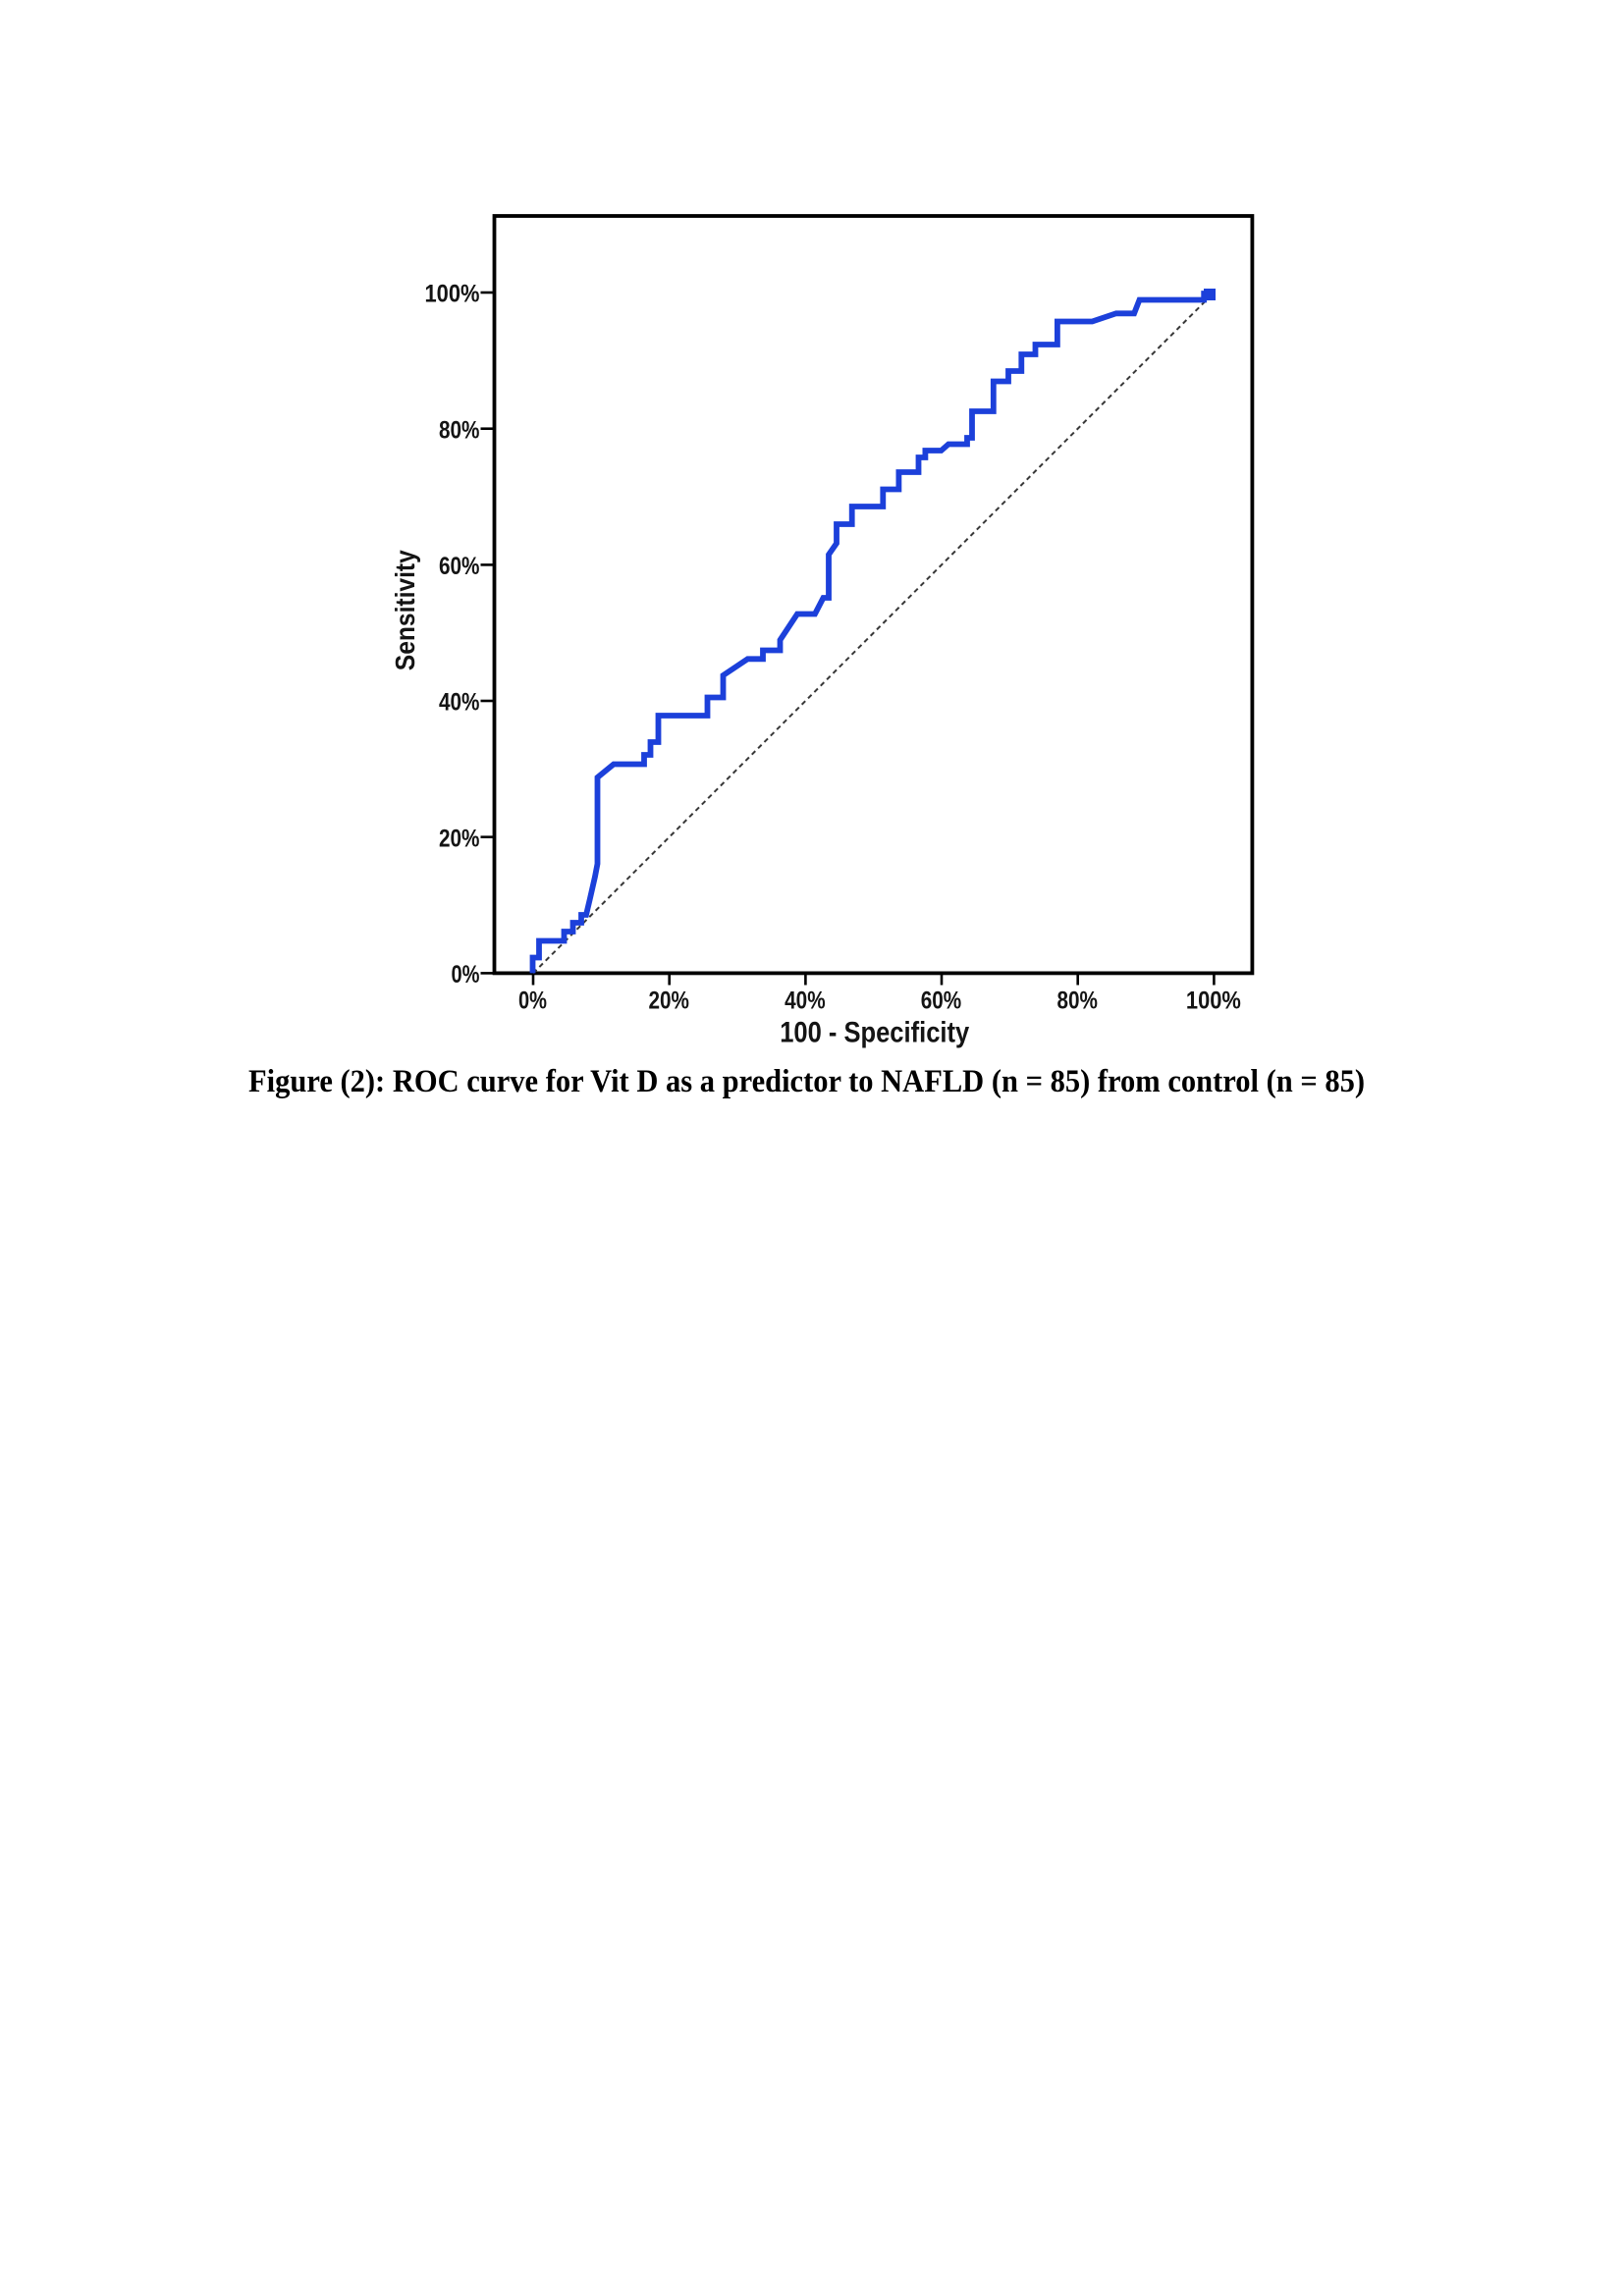  I want to click on svg-text: 100 - Specificity, so click(874, 1033).